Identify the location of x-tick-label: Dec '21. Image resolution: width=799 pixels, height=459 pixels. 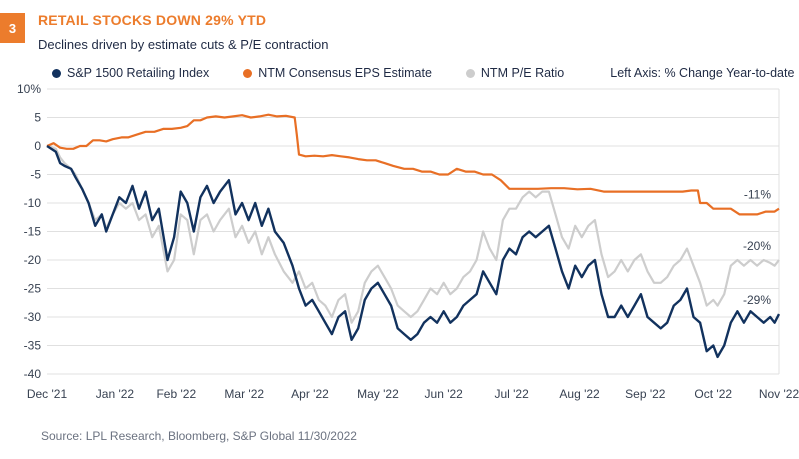
(47, 394).